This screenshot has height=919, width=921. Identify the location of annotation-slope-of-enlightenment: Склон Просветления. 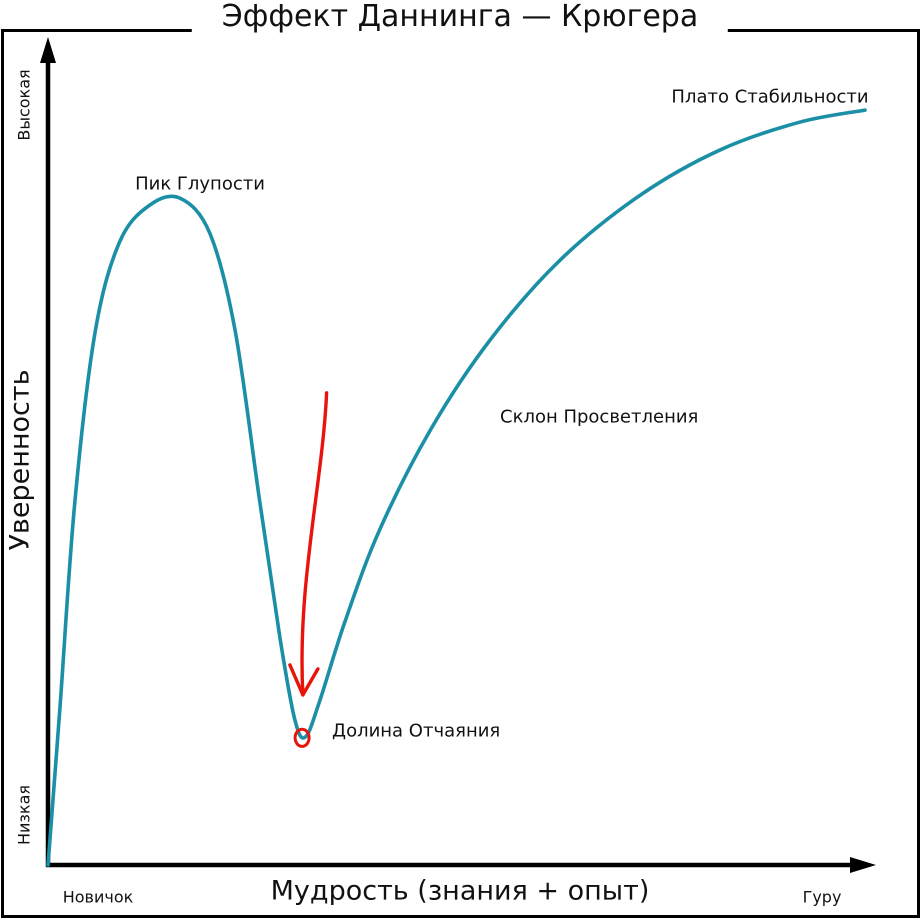
(599, 417).